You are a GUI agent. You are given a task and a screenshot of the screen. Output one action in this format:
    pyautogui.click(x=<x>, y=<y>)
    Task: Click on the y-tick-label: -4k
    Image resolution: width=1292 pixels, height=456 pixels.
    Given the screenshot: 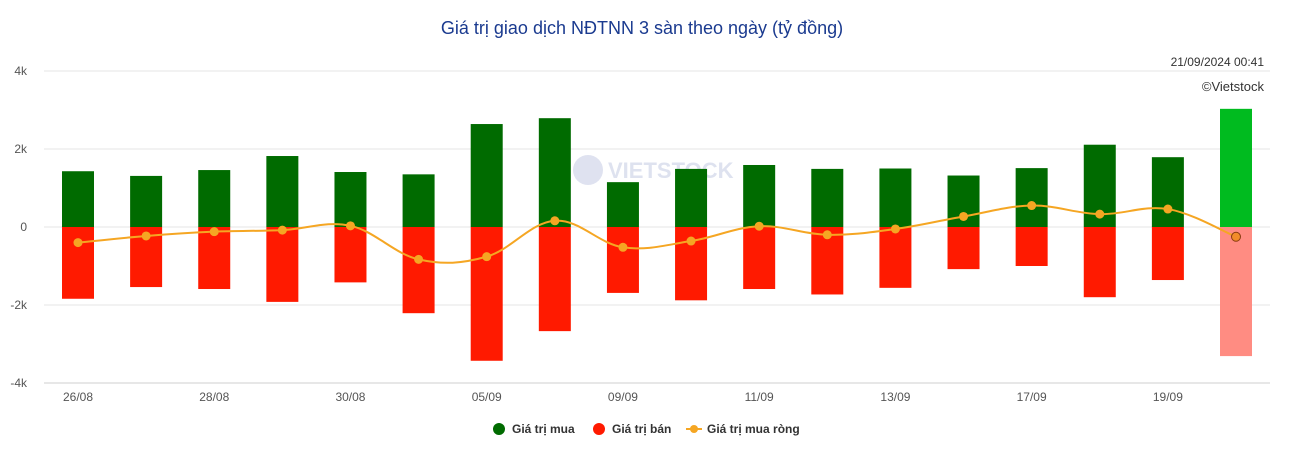 What is the action you would take?
    pyautogui.click(x=19, y=383)
    